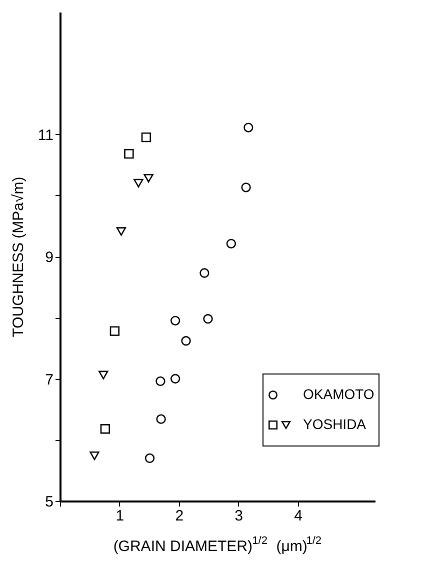 The image size is (430, 575). Describe the element at coordinates (49, 502) in the screenshot. I see `y-tick-label: 5` at that location.